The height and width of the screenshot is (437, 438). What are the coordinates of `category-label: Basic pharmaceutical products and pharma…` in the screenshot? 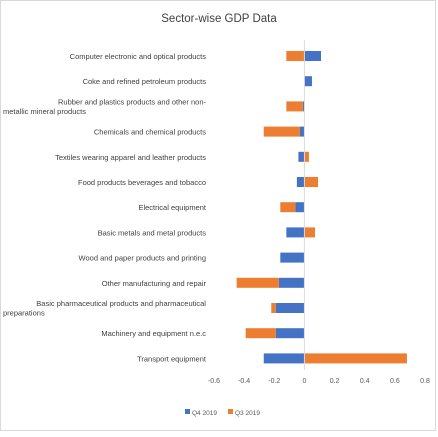 It's located at (104, 308).